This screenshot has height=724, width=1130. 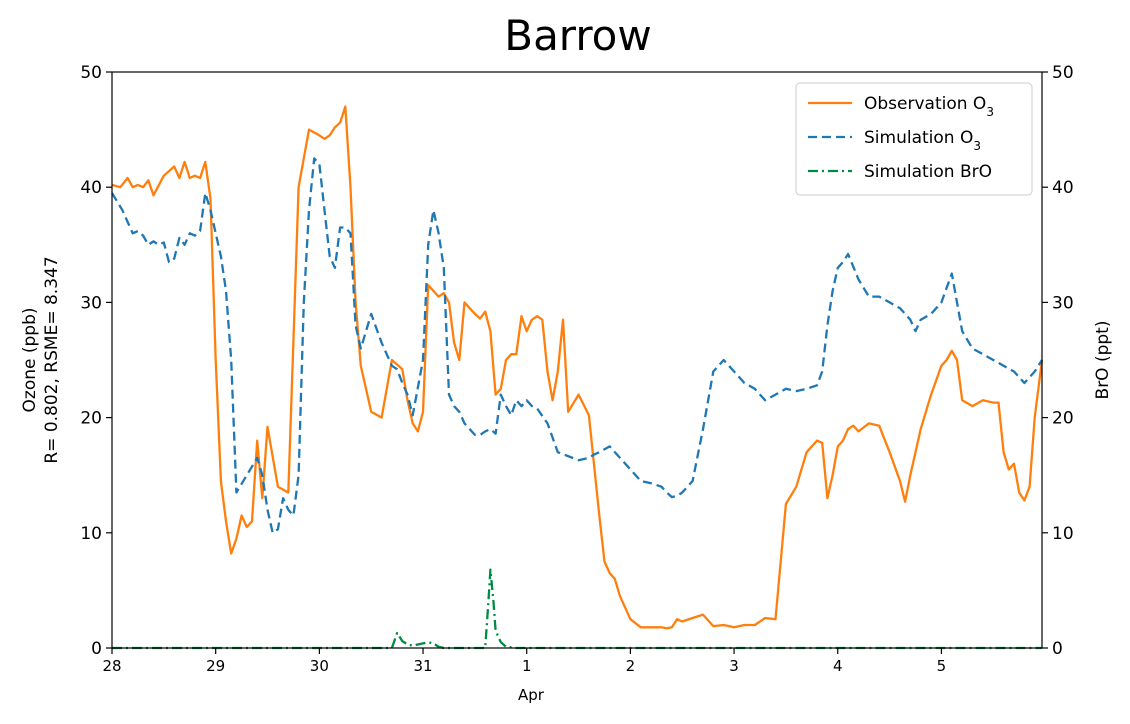 What do you see at coordinates (1063, 303) in the screenshot?
I see `y-tick-label-right: 30` at bounding box center [1063, 303].